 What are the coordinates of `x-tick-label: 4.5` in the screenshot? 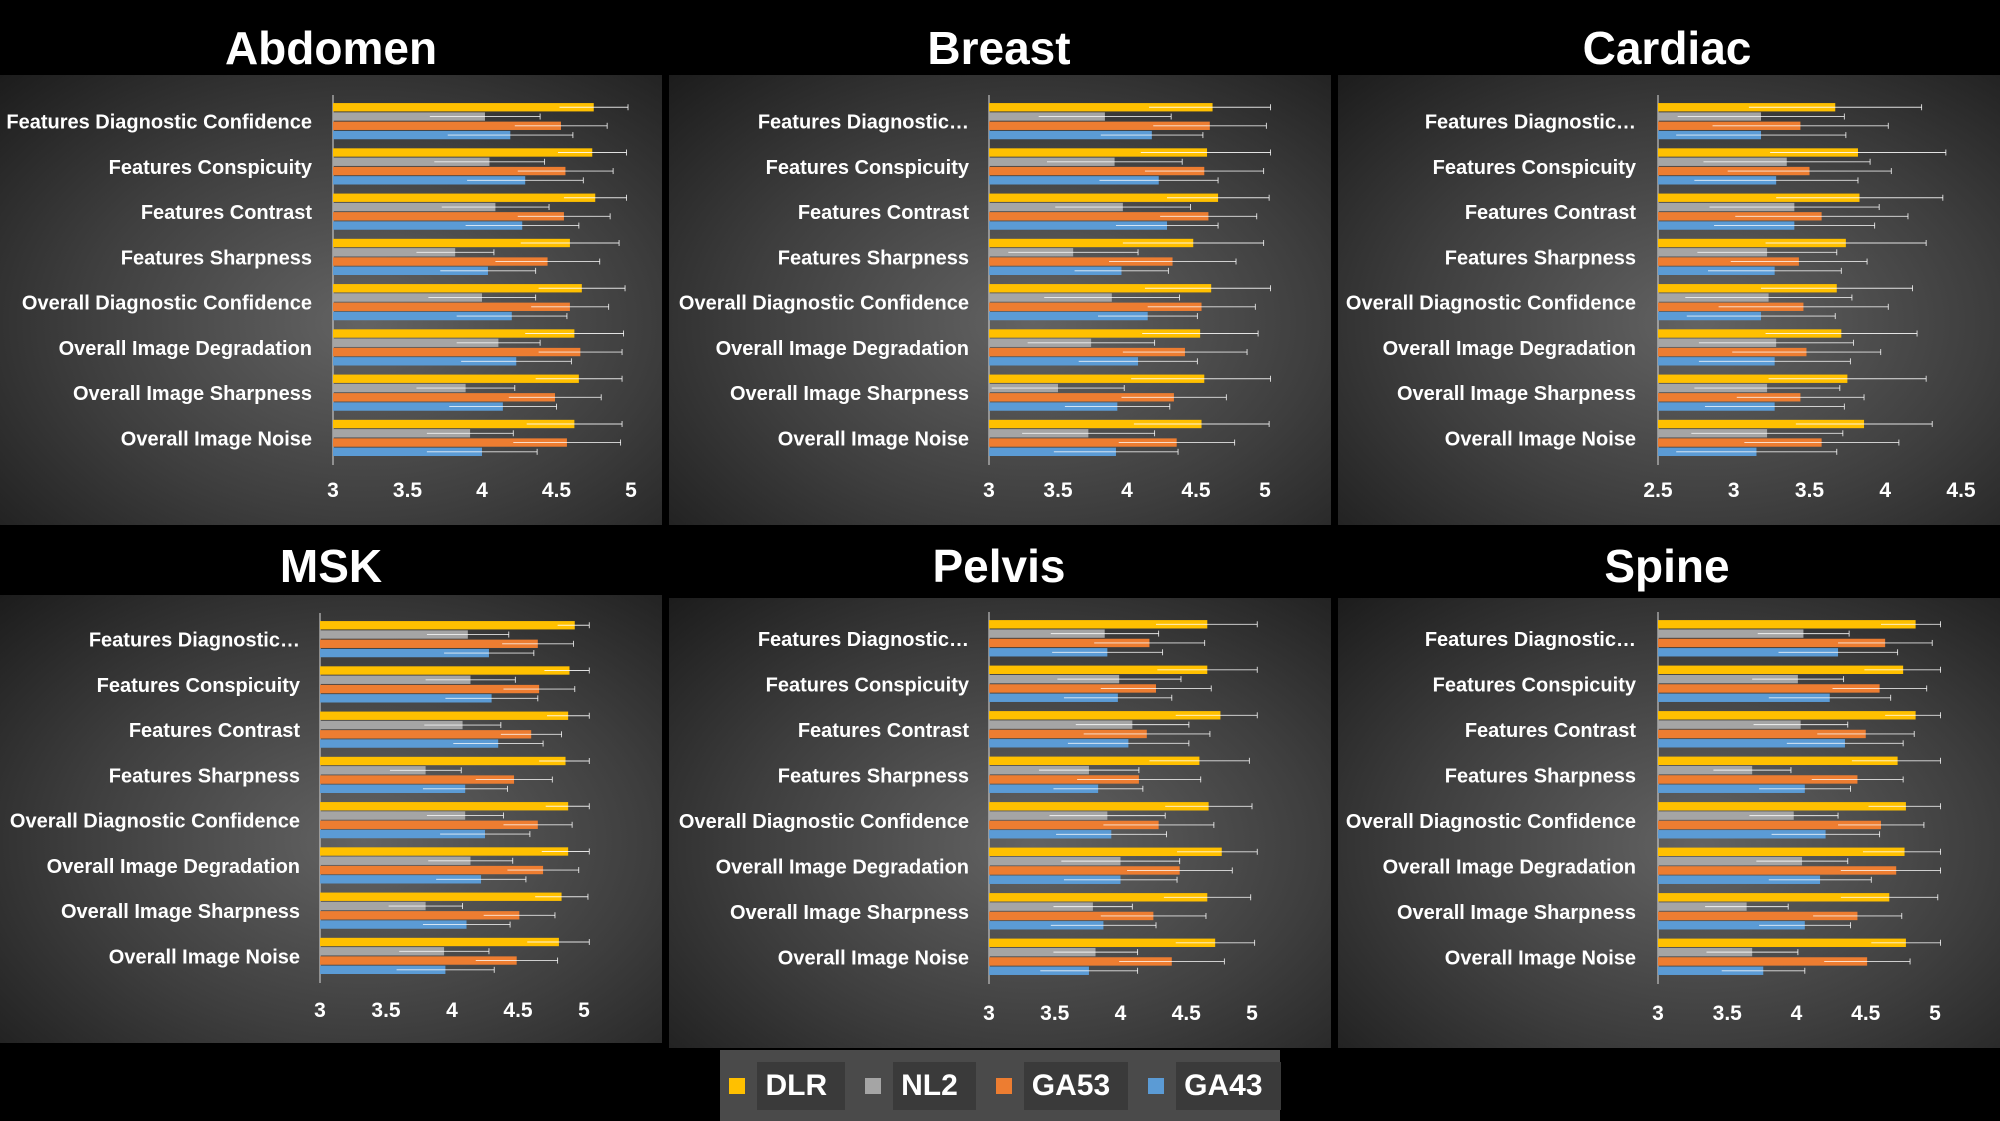 It's located at (557, 490).